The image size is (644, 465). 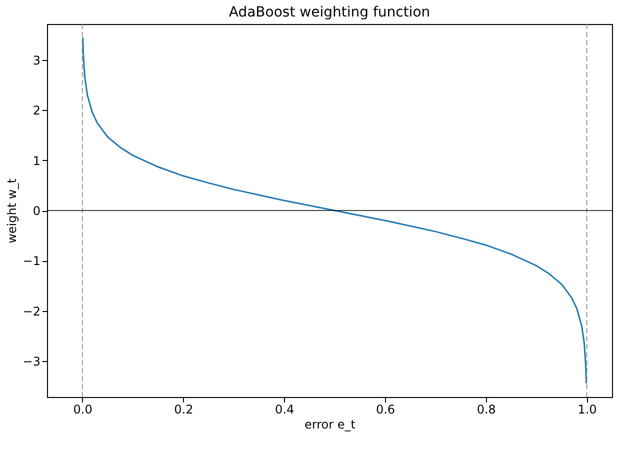 What do you see at coordinates (486, 409) in the screenshot?
I see `x-tick-label: 0.8` at bounding box center [486, 409].